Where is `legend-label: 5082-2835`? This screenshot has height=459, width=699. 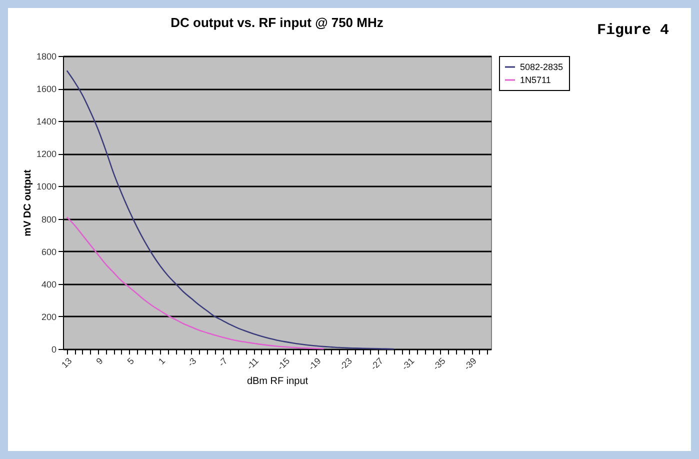
legend-label: 5082-2835 is located at coordinates (542, 67).